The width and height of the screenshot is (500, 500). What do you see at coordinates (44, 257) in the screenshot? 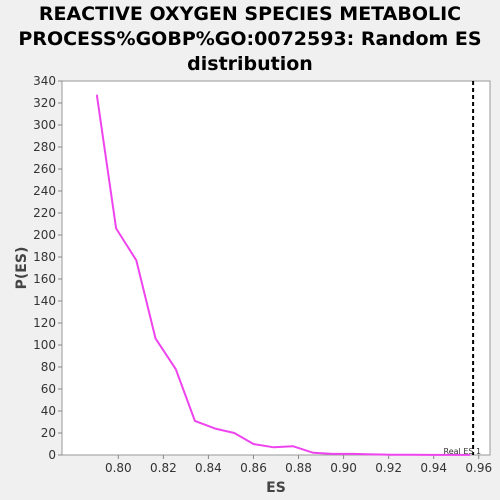
I see `y-tick-label: 180` at bounding box center [44, 257].